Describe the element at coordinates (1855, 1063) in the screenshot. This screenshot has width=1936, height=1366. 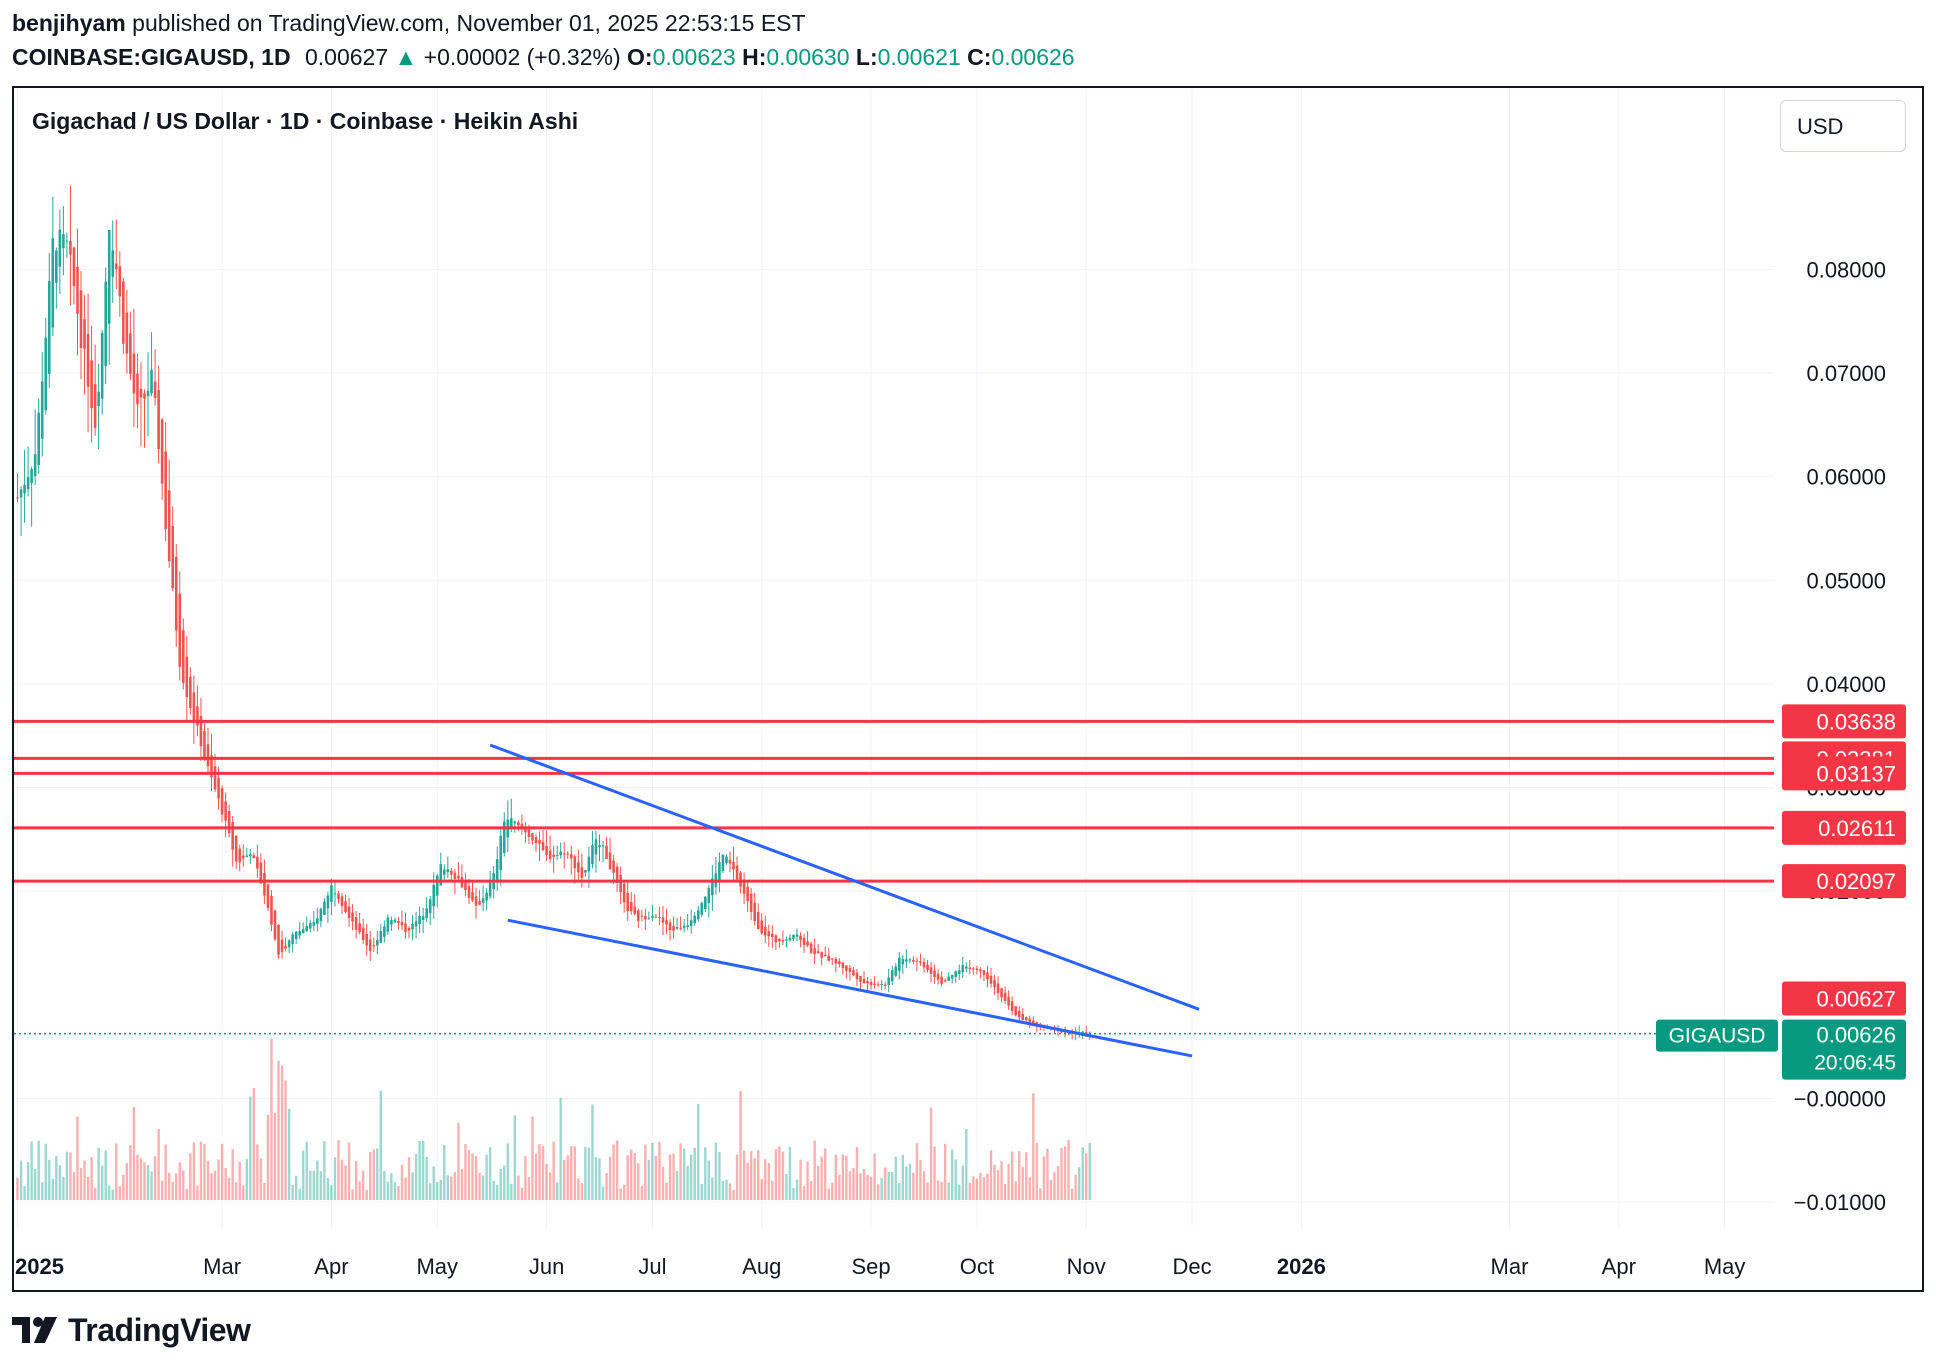
I see `countdown-label: 20:06:45` at that location.